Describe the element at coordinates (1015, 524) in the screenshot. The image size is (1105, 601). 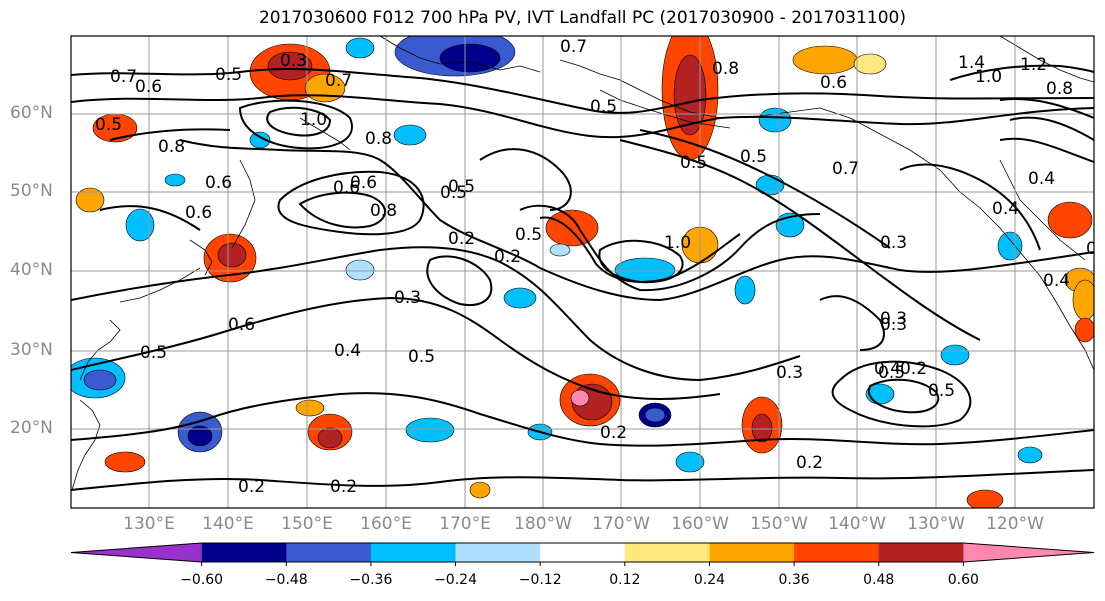
I see `longitude-label: 120°W` at that location.